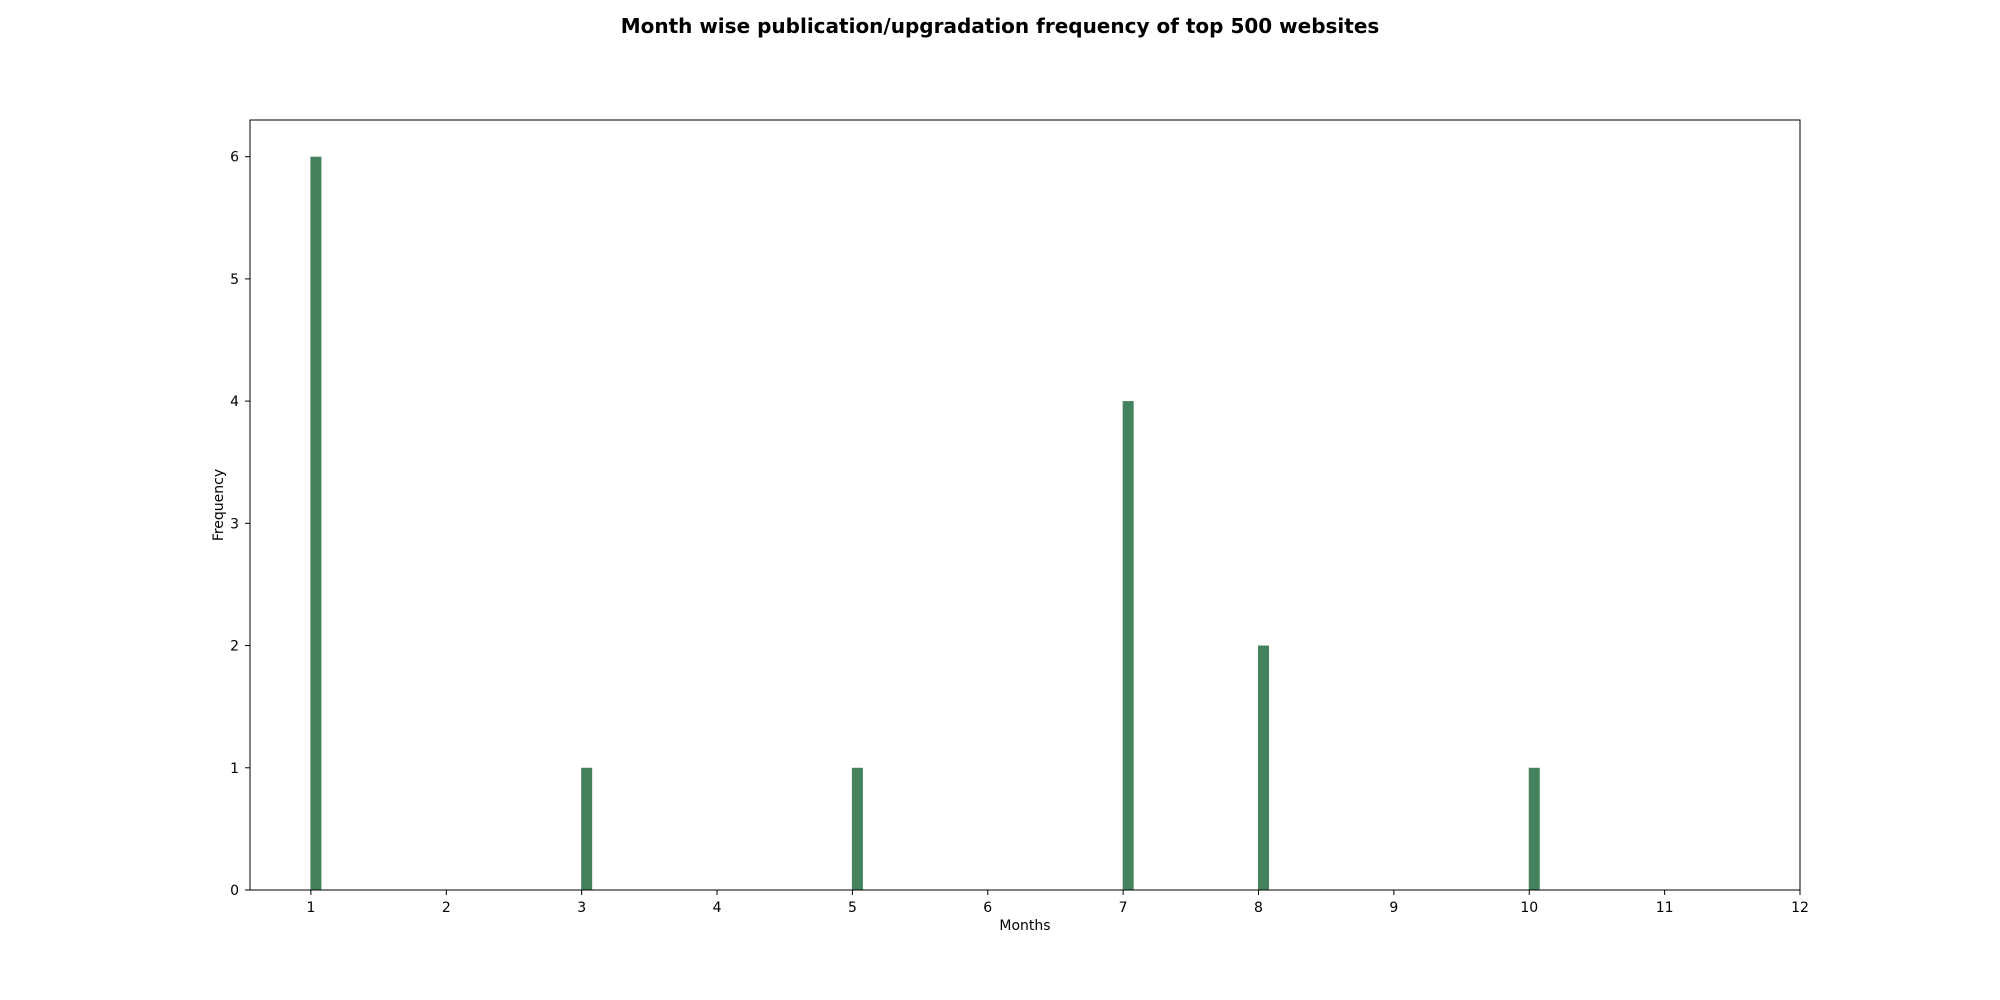 The height and width of the screenshot is (1000, 2000). What do you see at coordinates (234, 402) in the screenshot?
I see `y-tick-label: 4` at bounding box center [234, 402].